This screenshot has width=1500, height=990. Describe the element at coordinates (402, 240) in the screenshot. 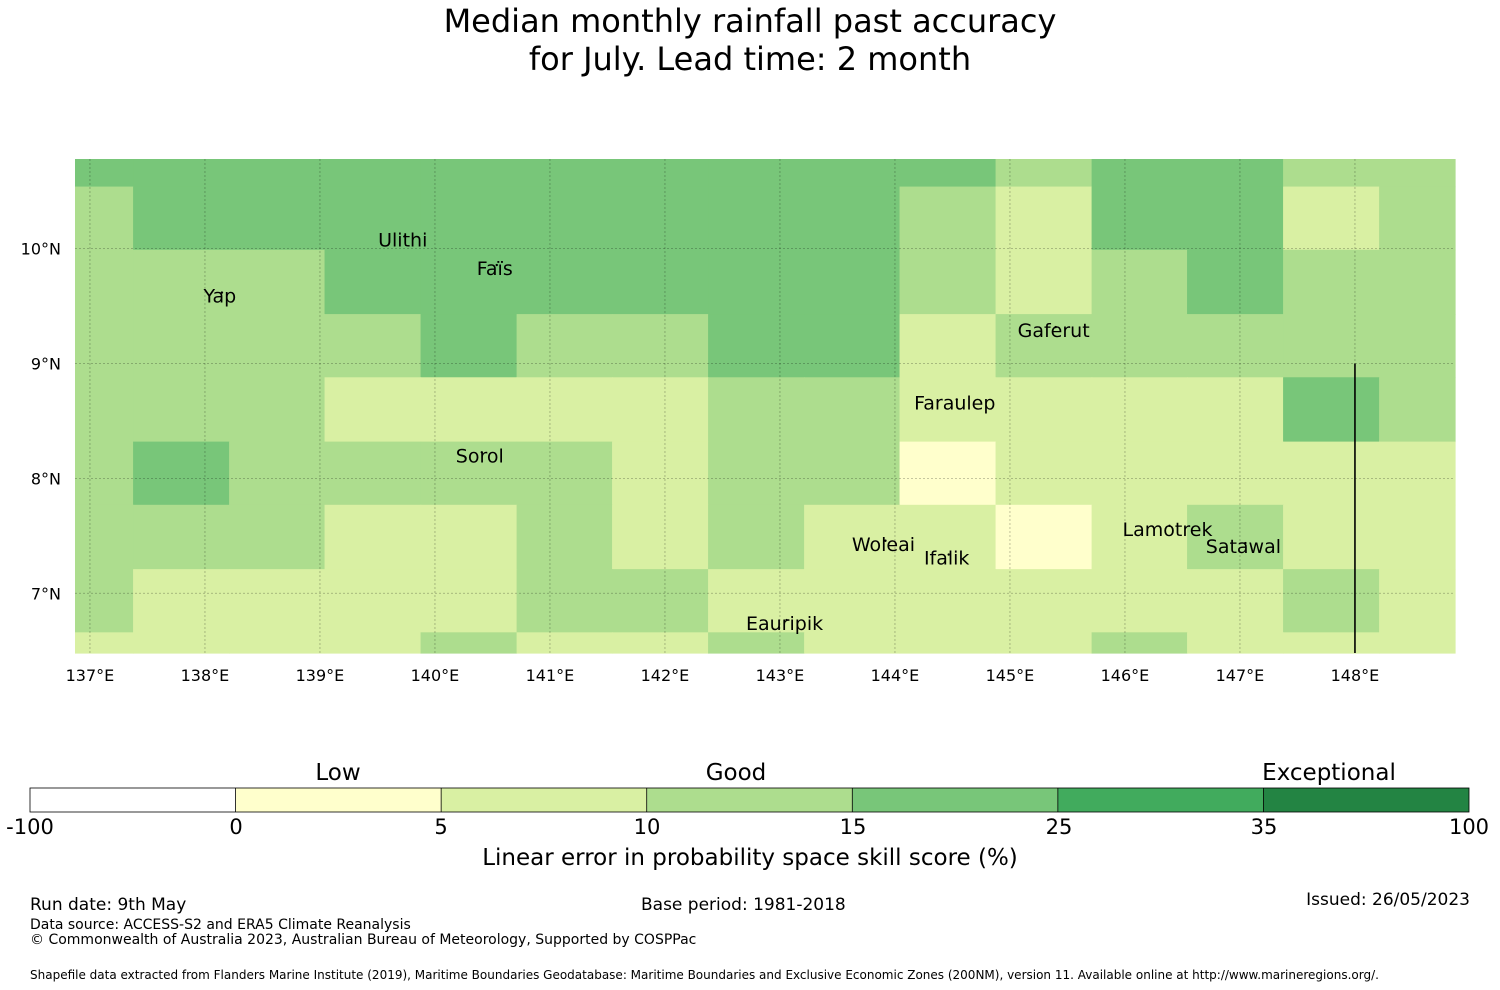

I see `island-label: Ulithi` at that location.